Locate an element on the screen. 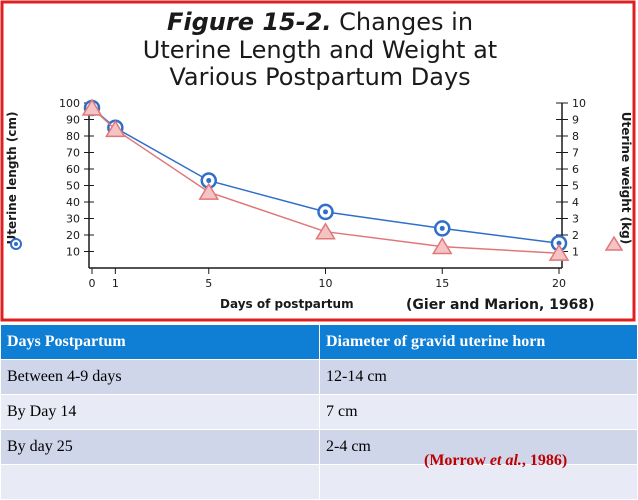 This screenshot has width=638, height=500. table-citation: (Morrow et al., 1986) is located at coordinates (495, 461).